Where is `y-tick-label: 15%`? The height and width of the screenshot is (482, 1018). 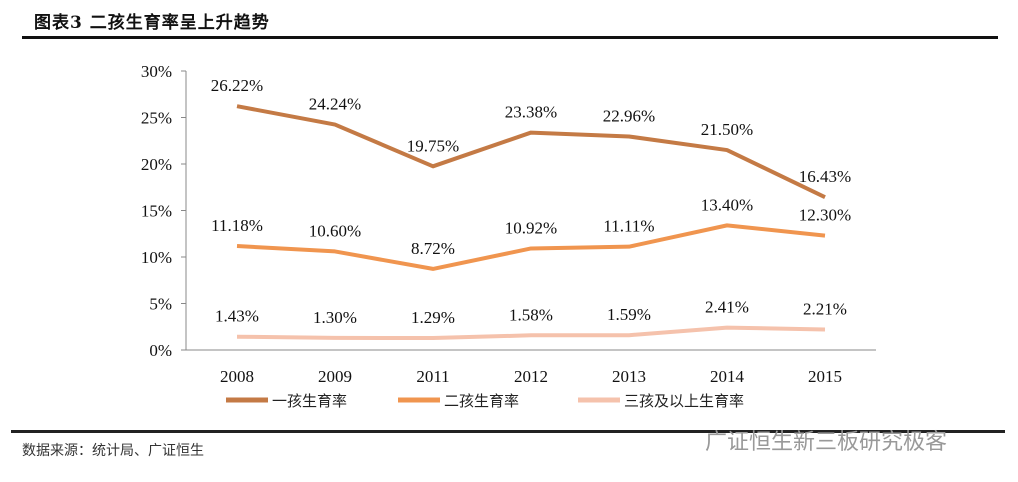 y-tick-label: 15% is located at coordinates (156, 211).